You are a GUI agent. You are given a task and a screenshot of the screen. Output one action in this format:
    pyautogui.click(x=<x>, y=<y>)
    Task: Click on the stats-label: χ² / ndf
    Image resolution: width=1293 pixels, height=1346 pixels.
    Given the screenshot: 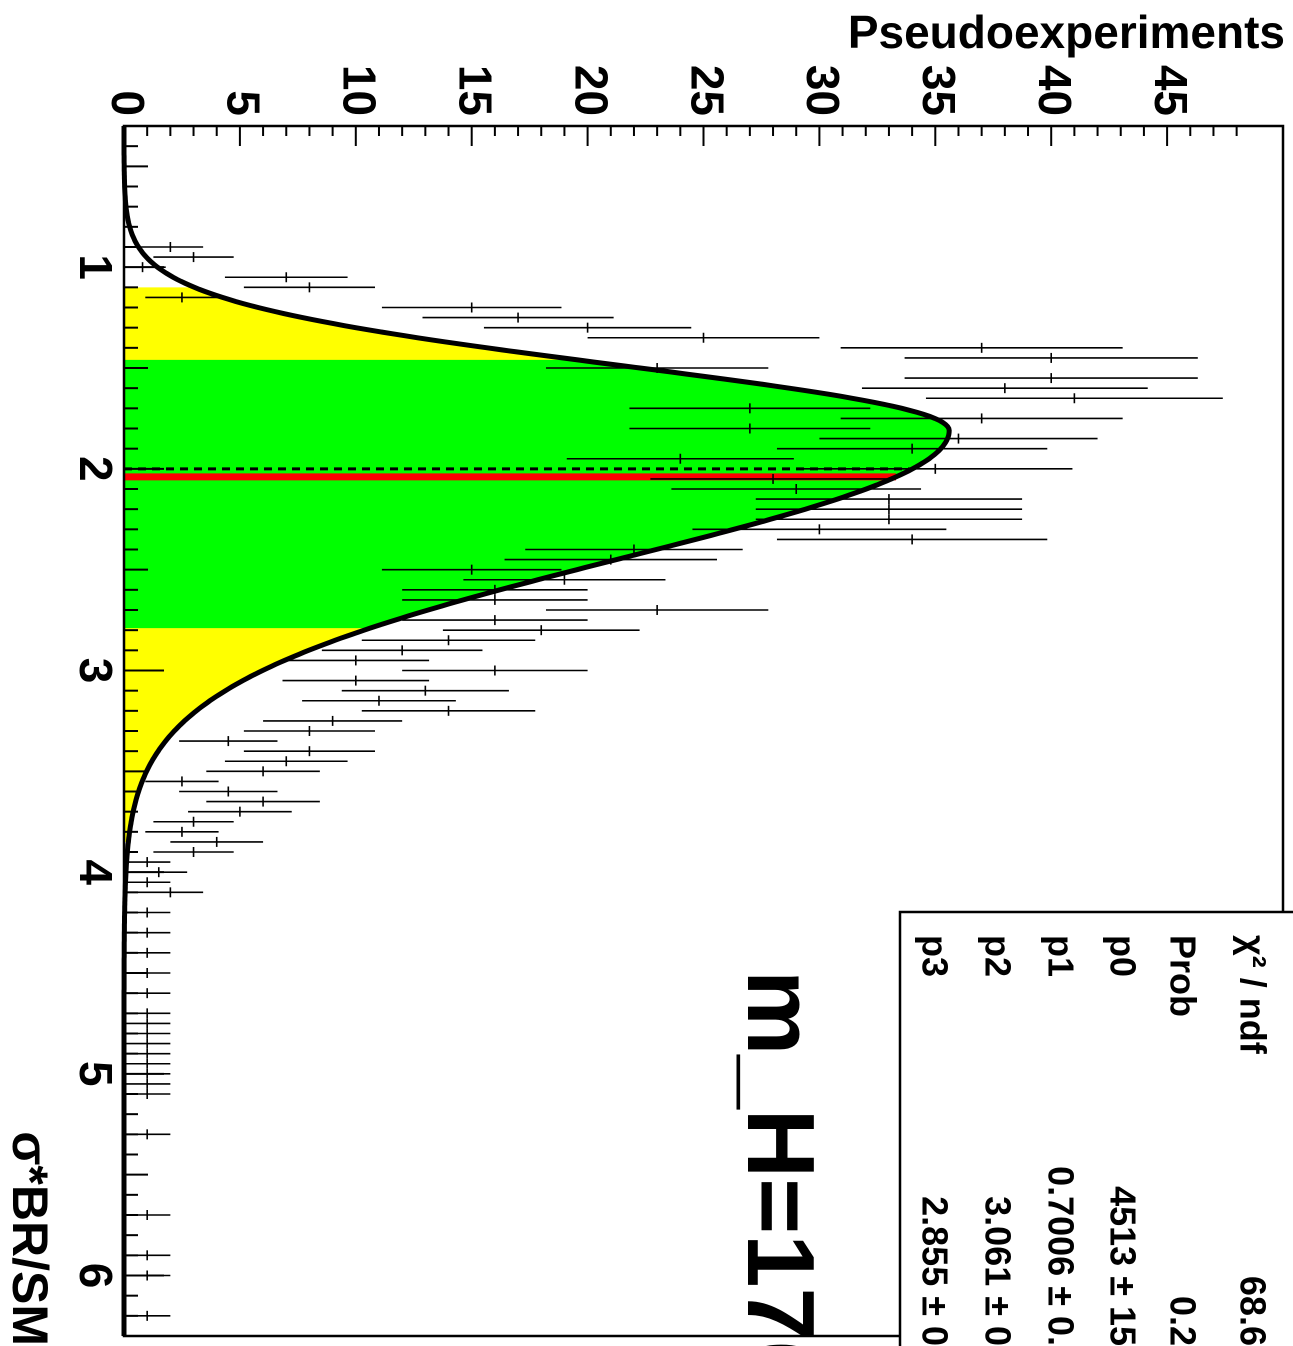 What is the action you would take?
    pyautogui.click(x=1252, y=995)
    